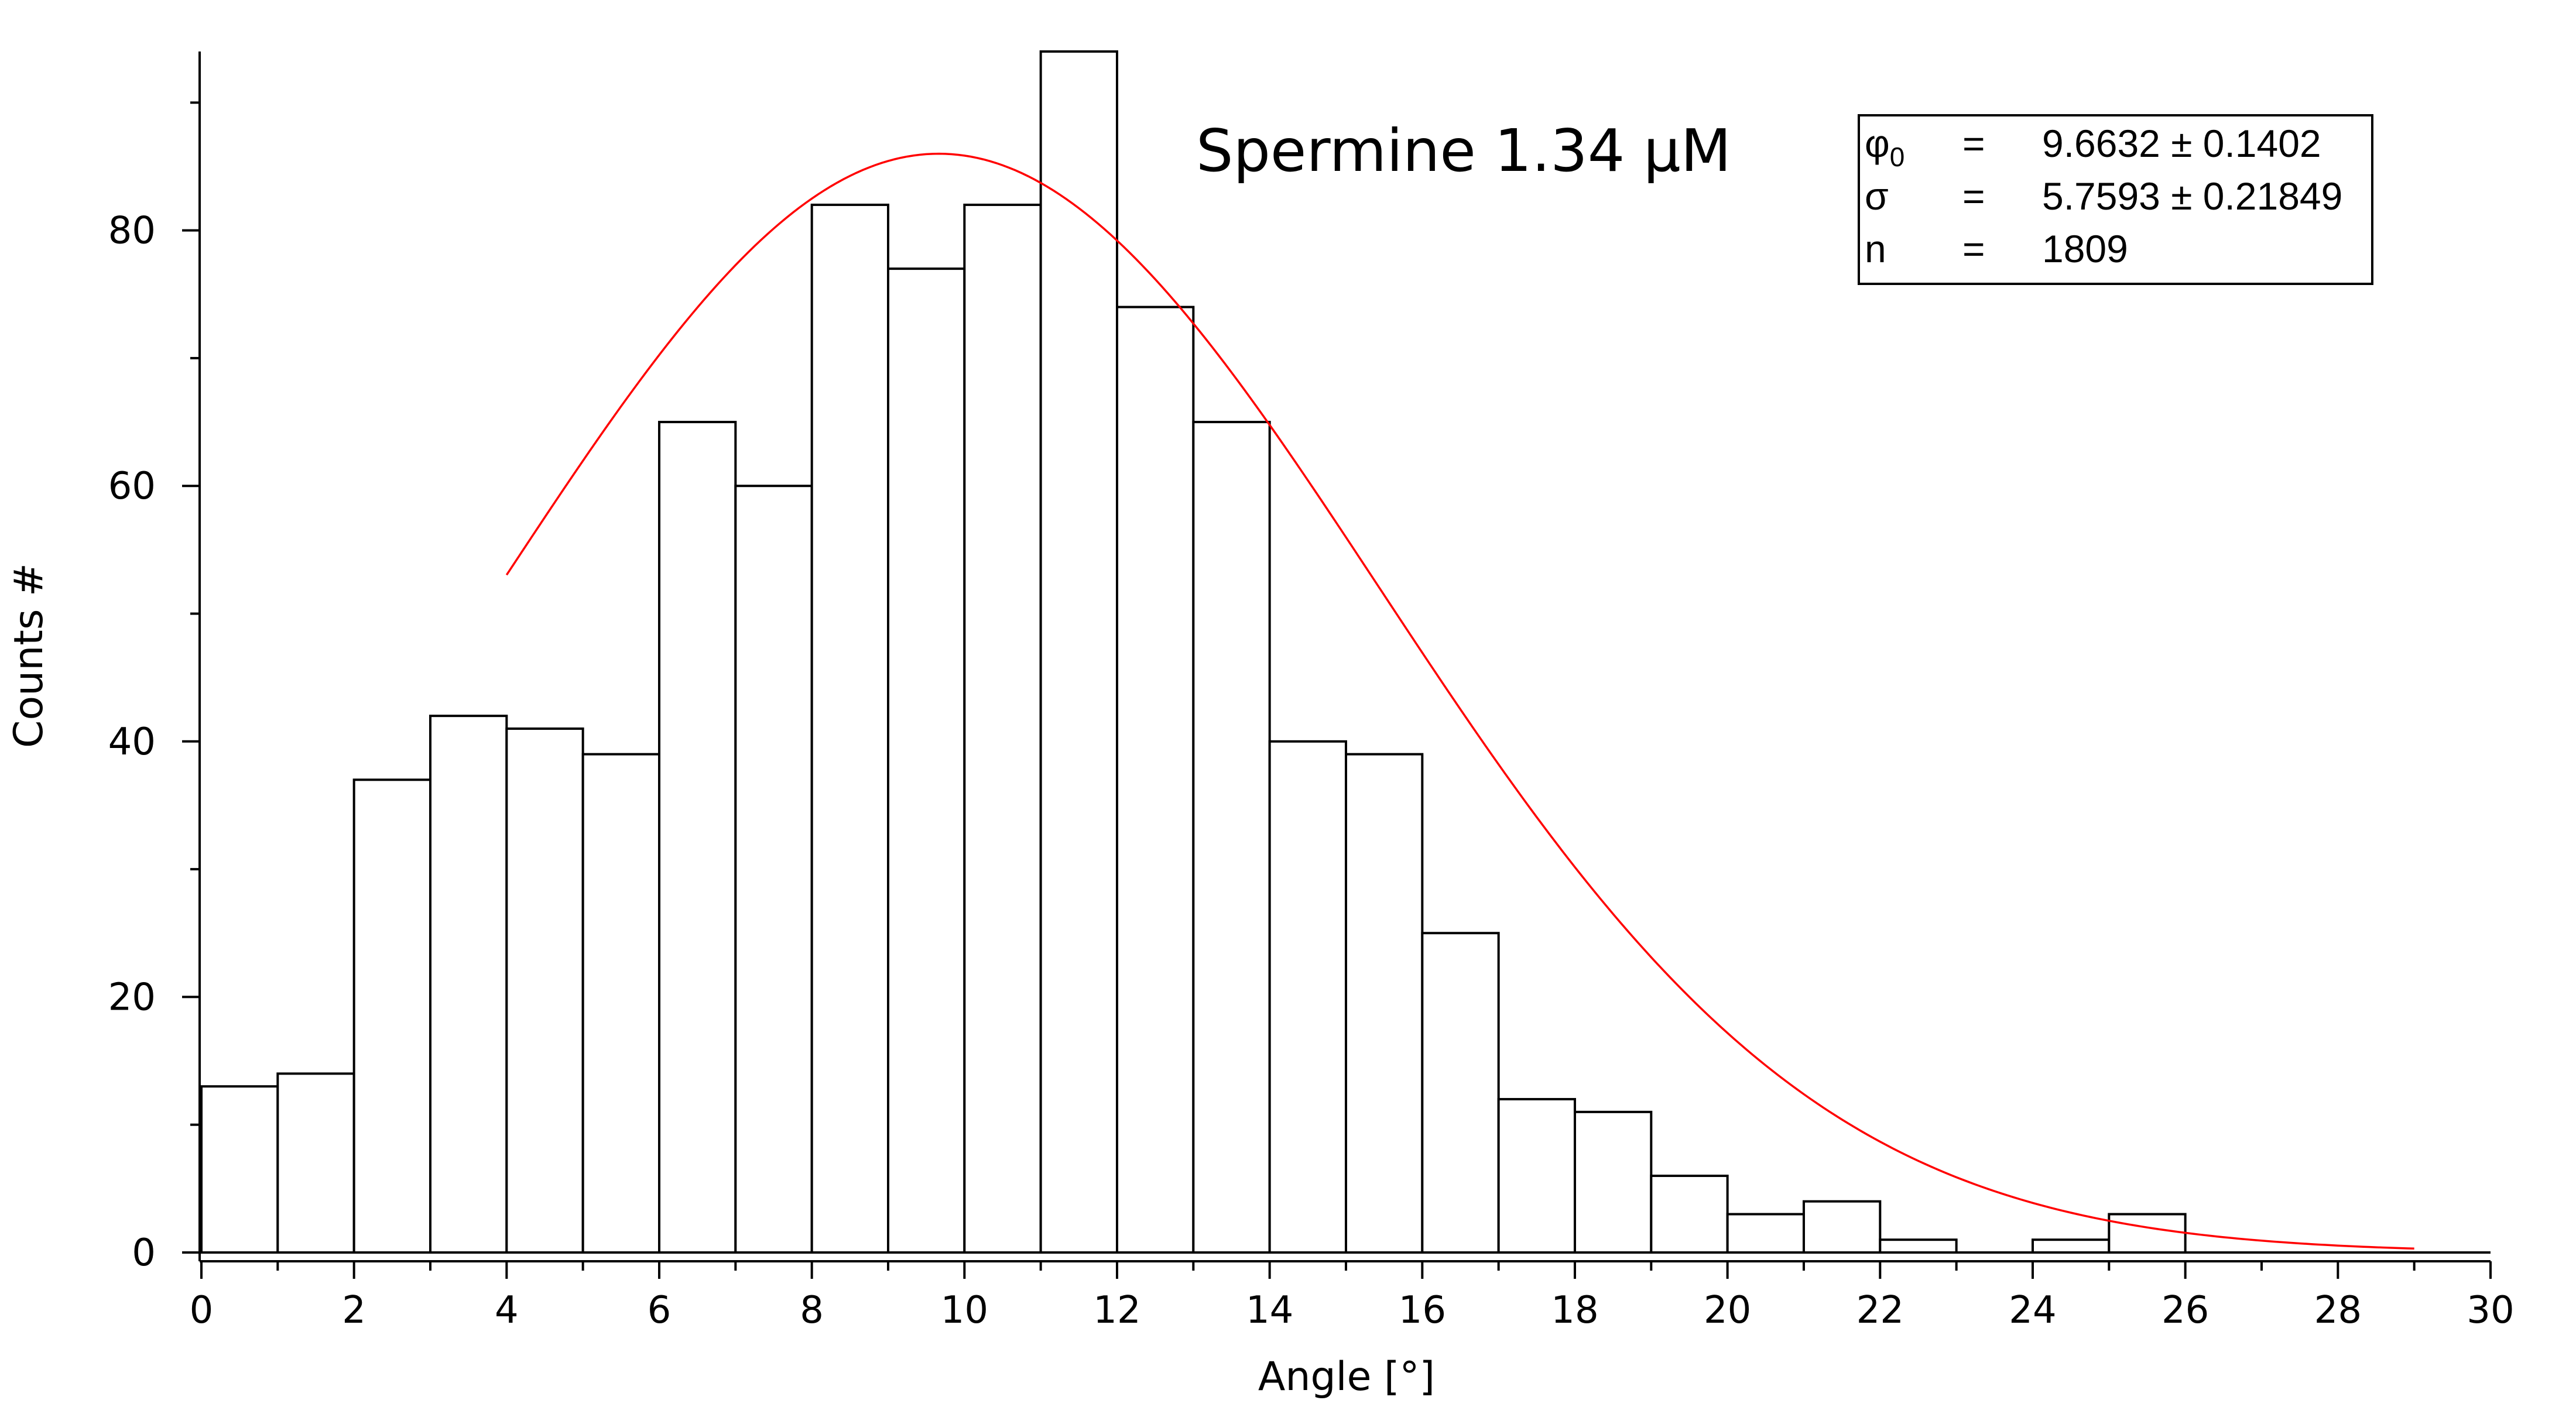 The height and width of the screenshot is (1407, 2576). I want to click on x-tick-label-4: 4, so click(507, 1311).